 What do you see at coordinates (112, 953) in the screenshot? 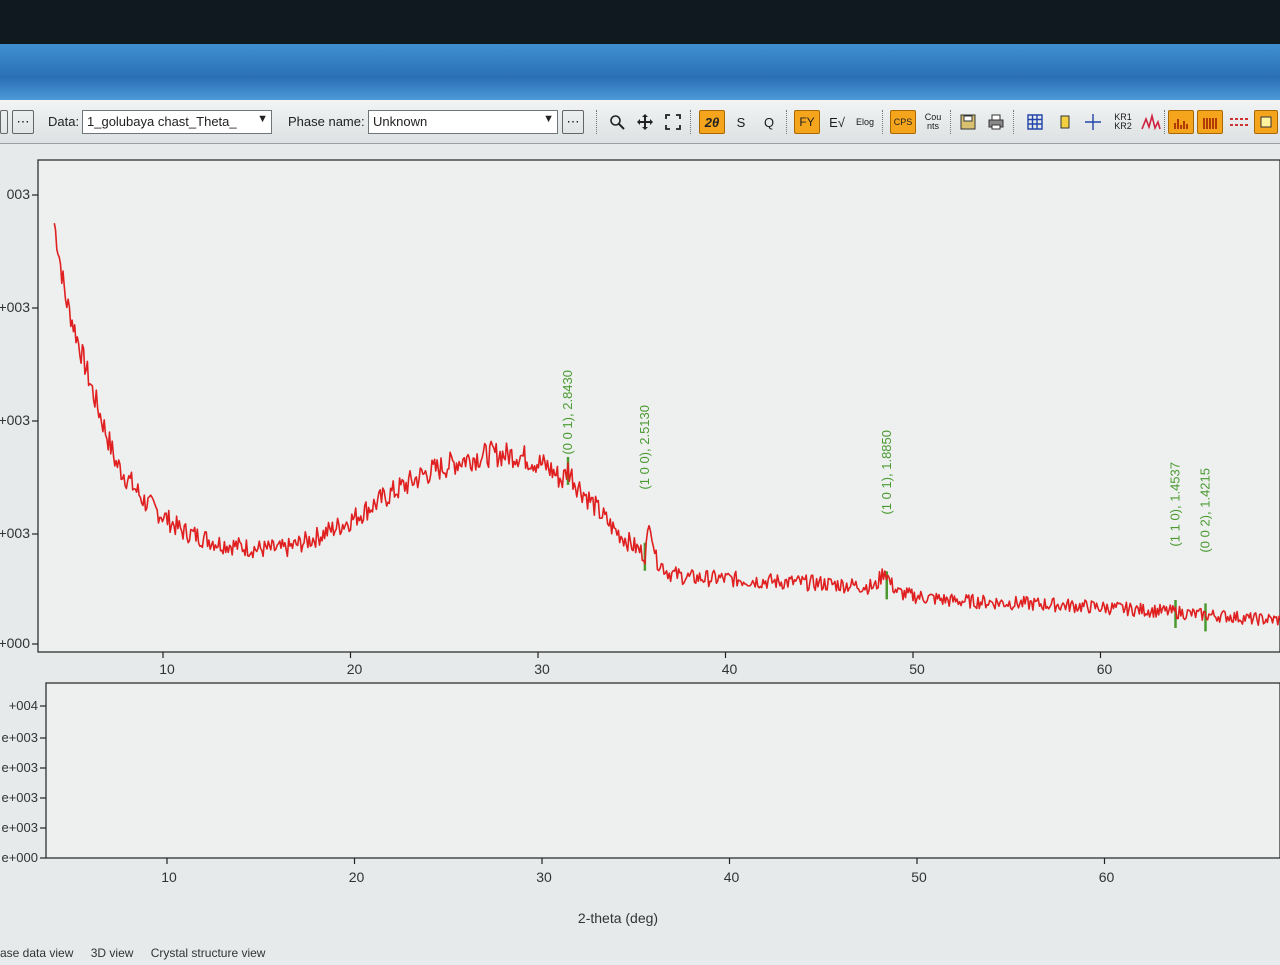
I see `tab-3d-view: 3D view` at bounding box center [112, 953].